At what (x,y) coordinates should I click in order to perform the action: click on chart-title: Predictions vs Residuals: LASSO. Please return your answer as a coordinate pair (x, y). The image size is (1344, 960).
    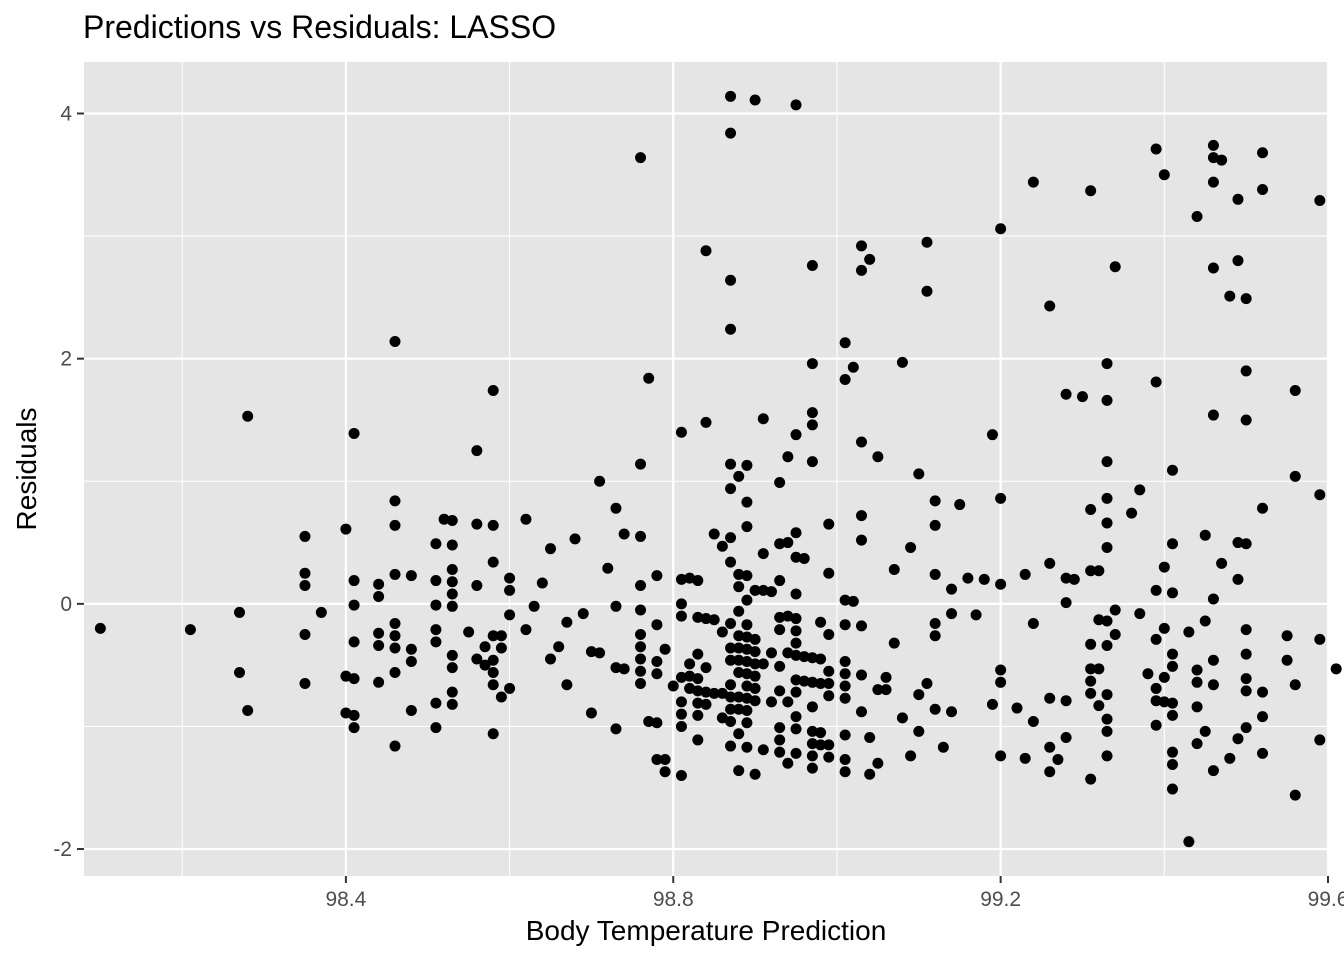
    Looking at the image, I should click on (319, 27).